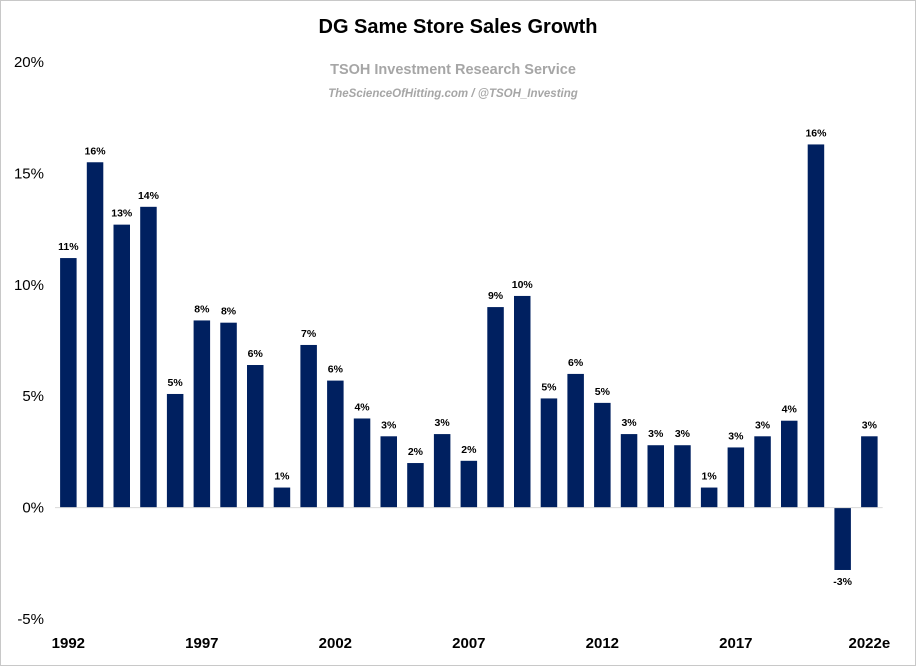 This screenshot has width=916, height=666. What do you see at coordinates (762, 472) in the screenshot?
I see `bar-2018` at bounding box center [762, 472].